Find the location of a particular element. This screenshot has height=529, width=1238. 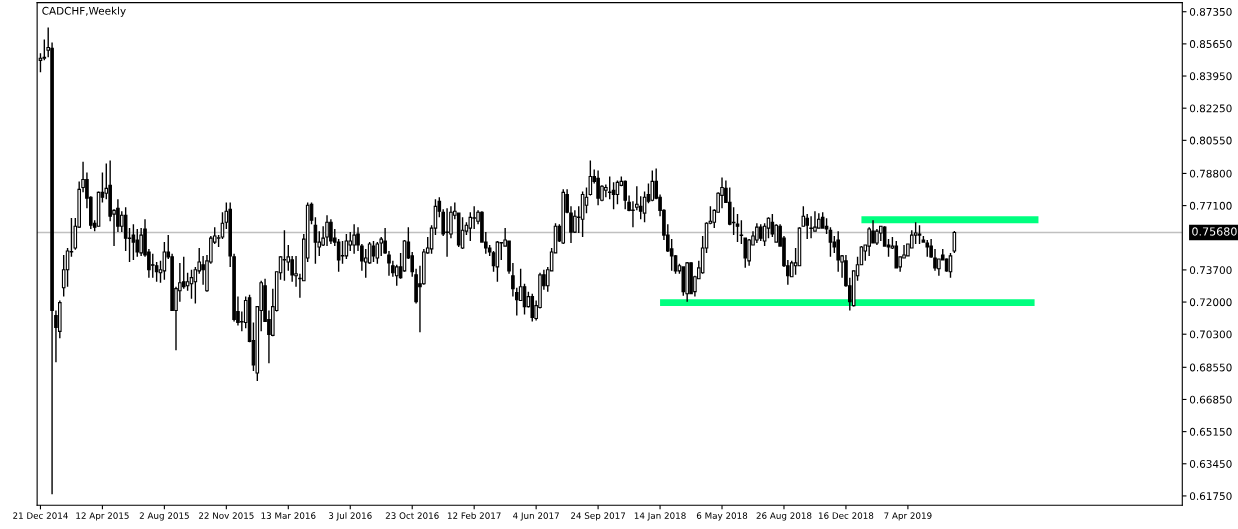

y-tick-label: 0.73700 is located at coordinates (1210, 270).